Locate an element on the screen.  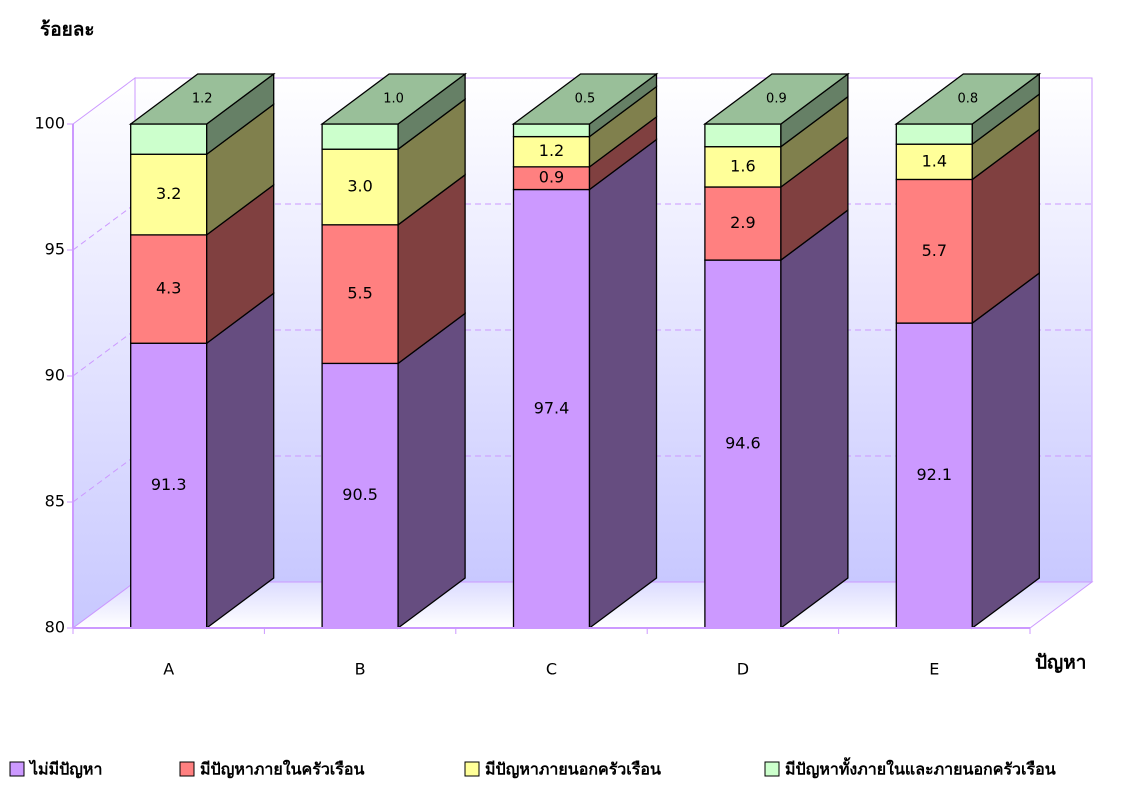
x-tick-label: B is located at coordinates (360, 669).